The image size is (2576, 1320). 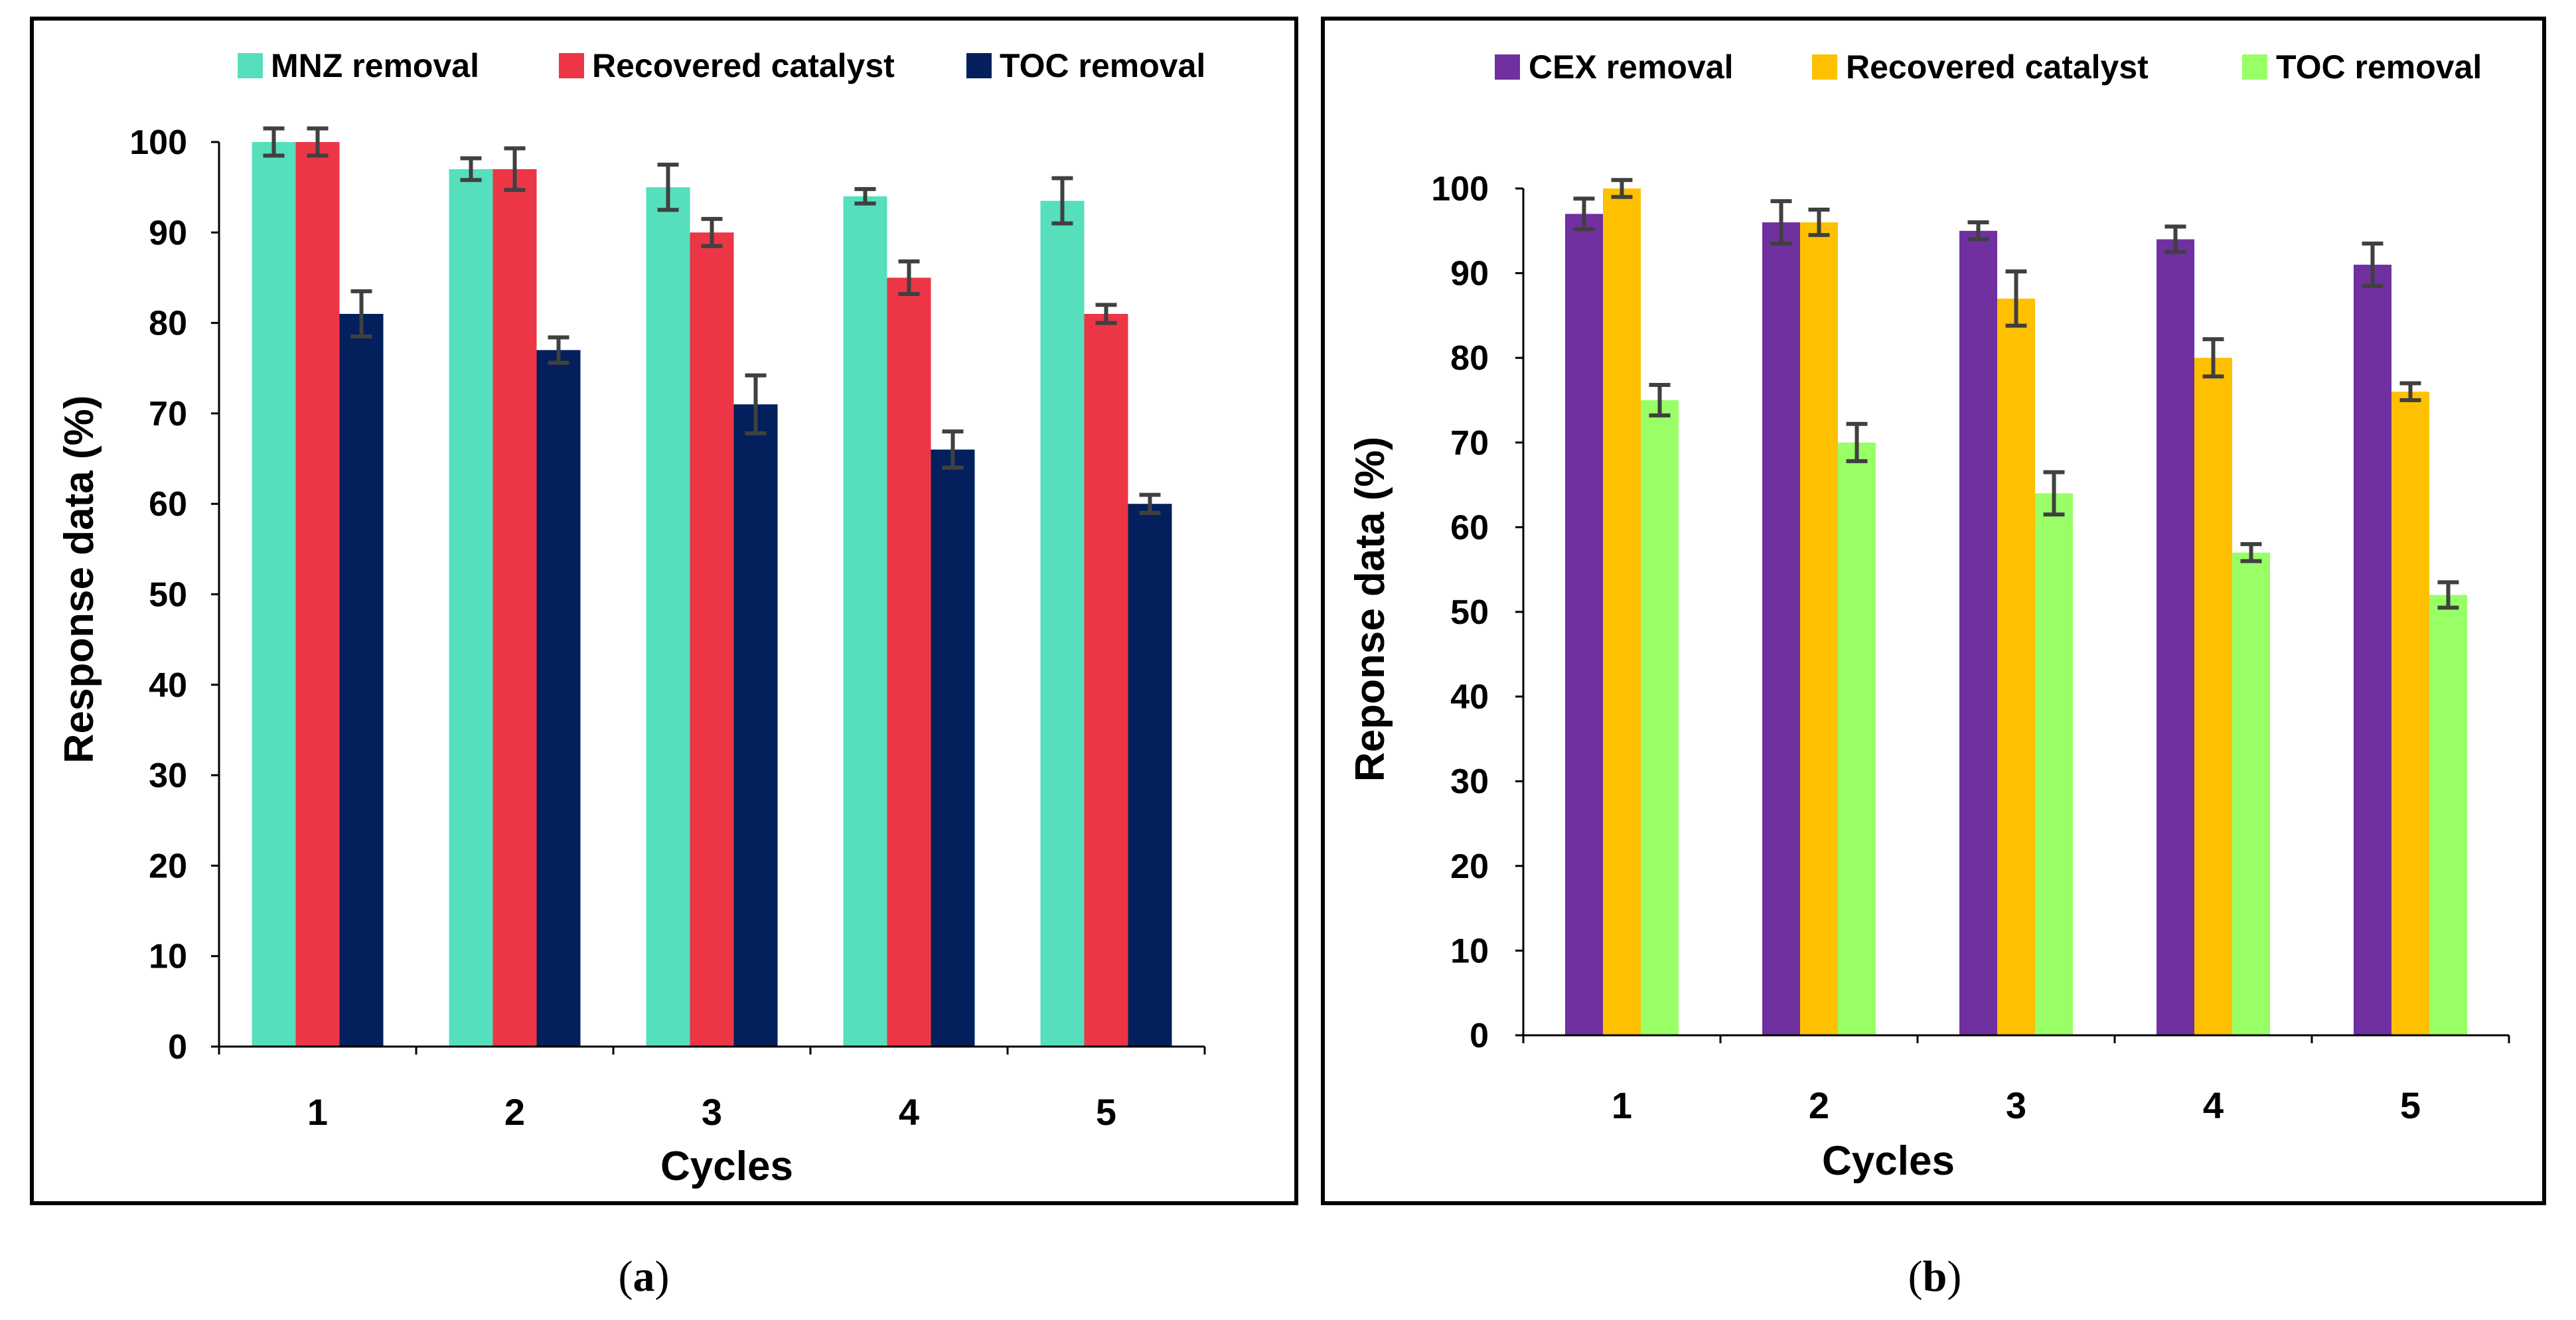 What do you see at coordinates (168, 504) in the screenshot?
I see `panel-a-y-tick-label-60: 60` at bounding box center [168, 504].